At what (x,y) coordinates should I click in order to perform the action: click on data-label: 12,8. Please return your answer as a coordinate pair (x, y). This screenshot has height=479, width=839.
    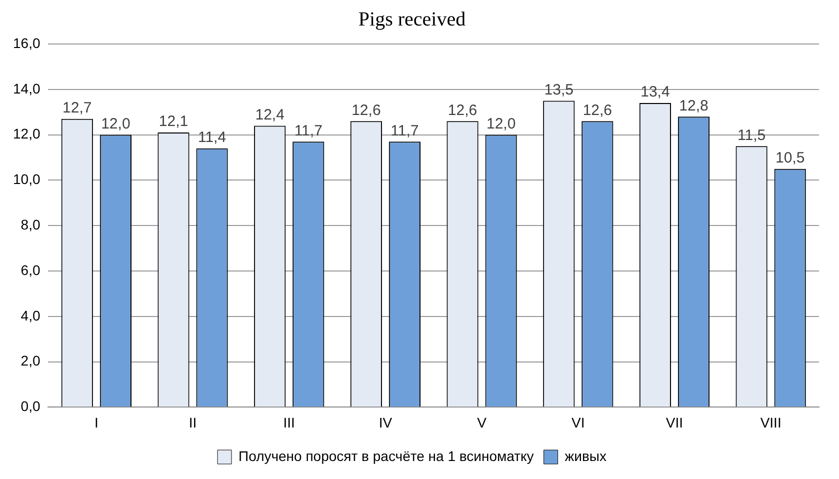
    Looking at the image, I should click on (693, 105).